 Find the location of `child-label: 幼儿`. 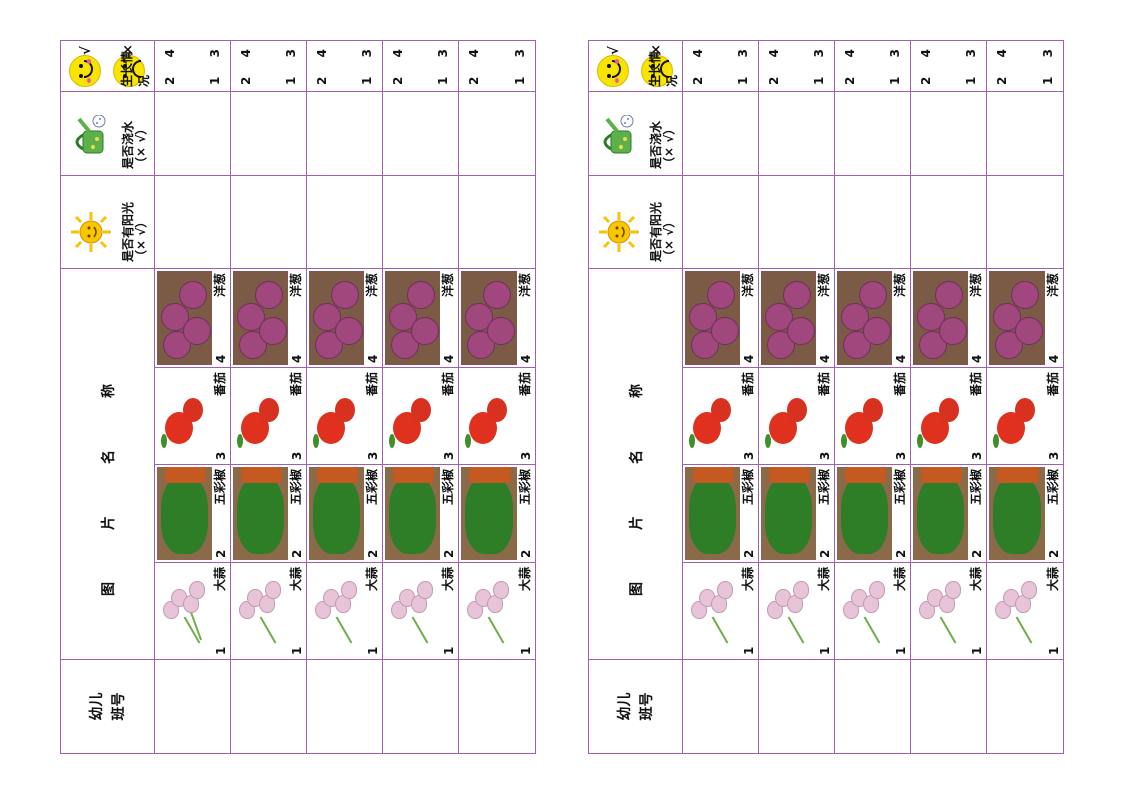

child-label: 幼儿 is located at coordinates (96, 706).